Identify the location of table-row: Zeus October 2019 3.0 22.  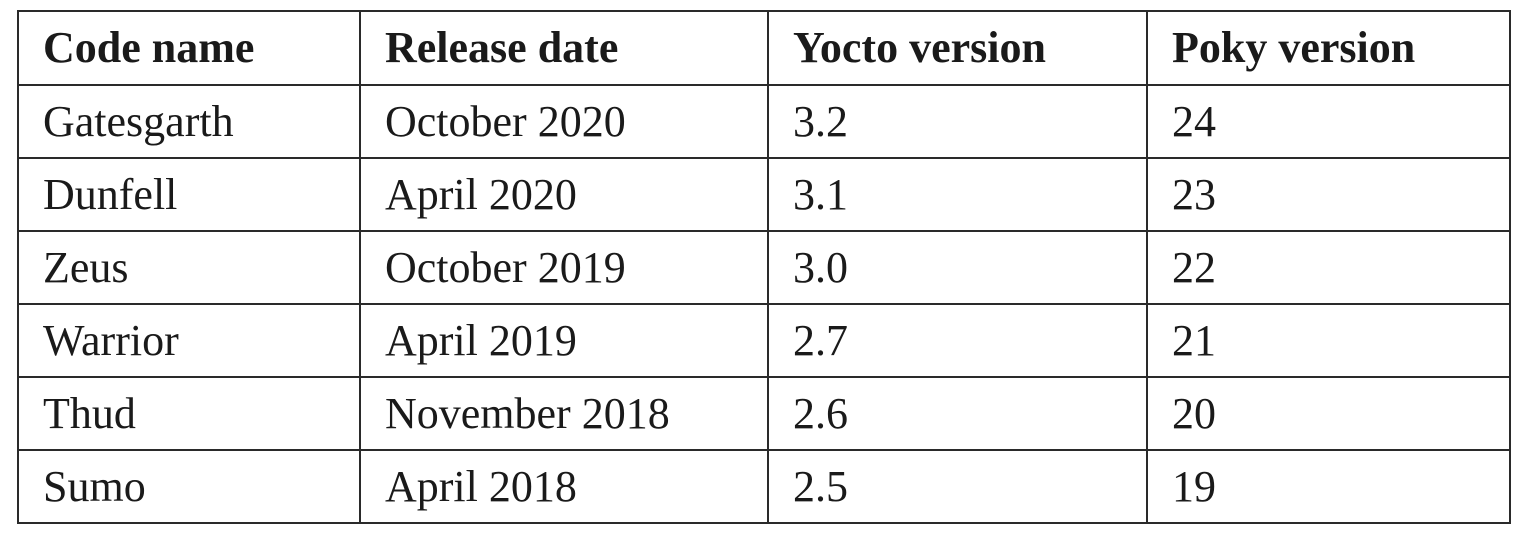
(764, 267).